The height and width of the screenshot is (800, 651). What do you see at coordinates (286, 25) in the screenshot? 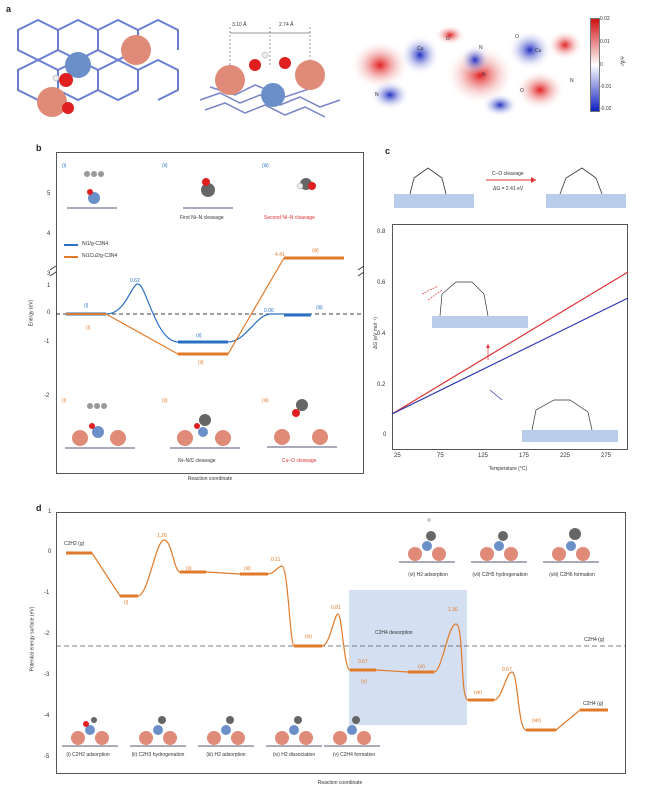
I see `distance-label-right: 2.74 Å` at bounding box center [286, 25].